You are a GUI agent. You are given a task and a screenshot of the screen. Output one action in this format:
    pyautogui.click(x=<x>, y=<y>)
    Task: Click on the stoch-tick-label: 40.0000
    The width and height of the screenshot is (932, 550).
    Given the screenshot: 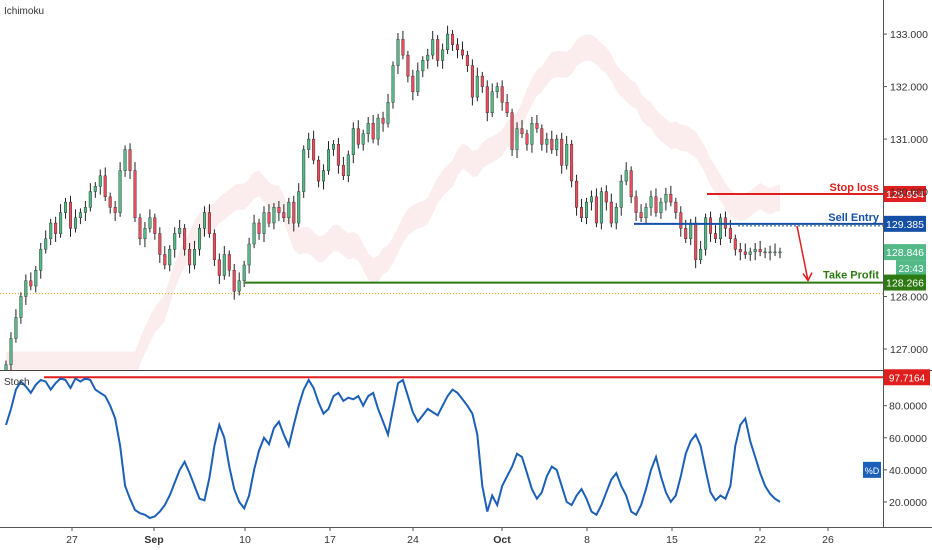 What is the action you would take?
    pyautogui.click(x=908, y=471)
    